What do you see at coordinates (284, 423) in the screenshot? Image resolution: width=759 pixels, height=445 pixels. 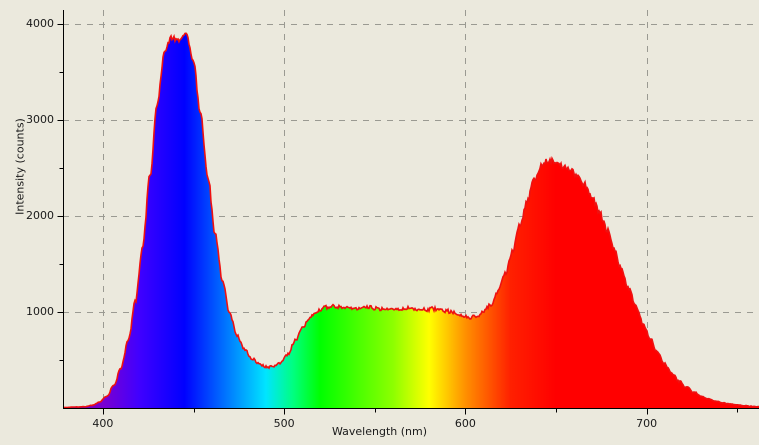 I see `x-tick-label: 500` at bounding box center [284, 423].